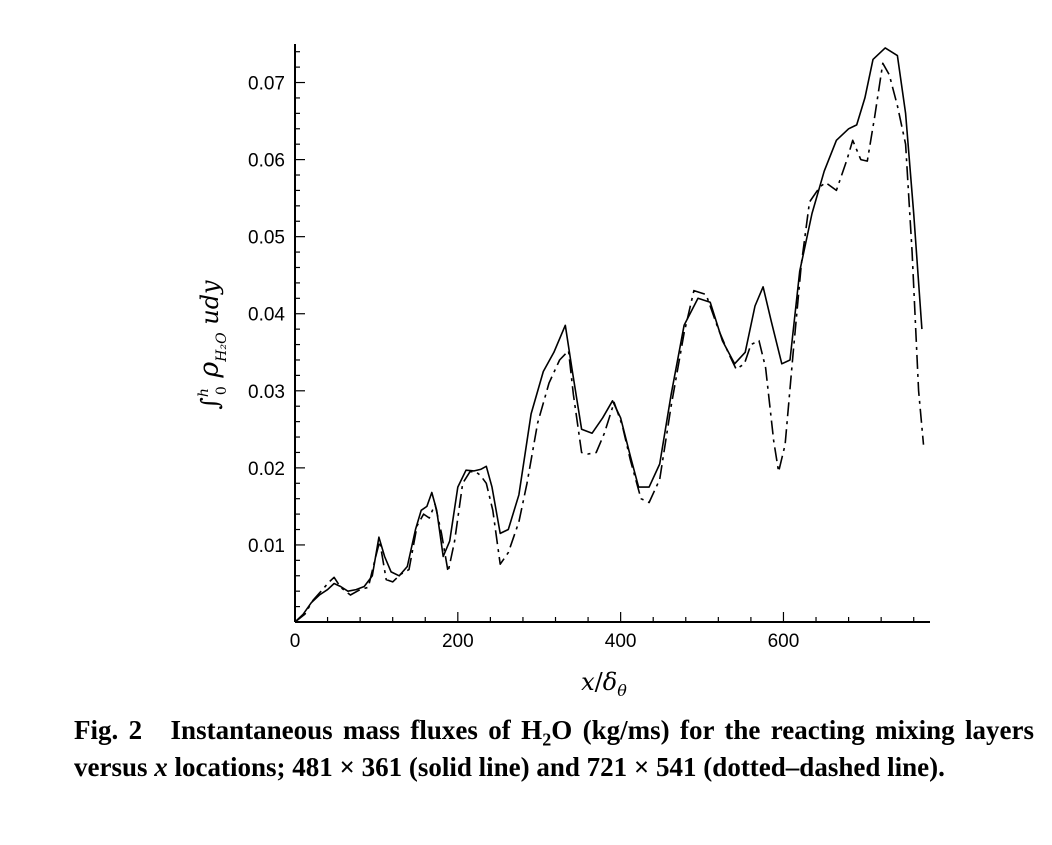 This screenshot has width=1052, height=845. What do you see at coordinates (266, 161) in the screenshot?
I see `y-tick-label: 0.06` at bounding box center [266, 161].